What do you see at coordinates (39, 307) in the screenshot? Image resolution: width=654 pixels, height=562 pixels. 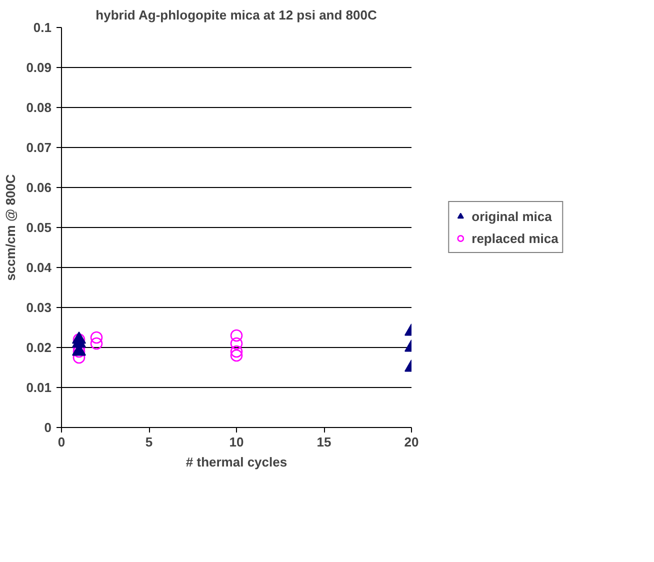 I see `y-tick-label: 0.03` at bounding box center [39, 307].